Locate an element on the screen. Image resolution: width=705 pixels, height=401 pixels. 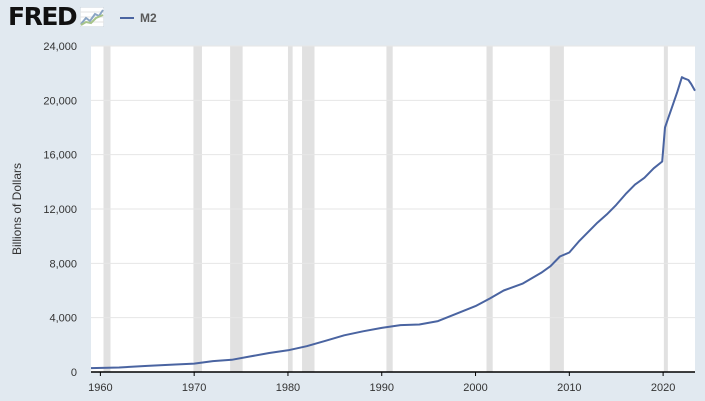
y-tick-label: 8,000 is located at coordinates (63, 264).